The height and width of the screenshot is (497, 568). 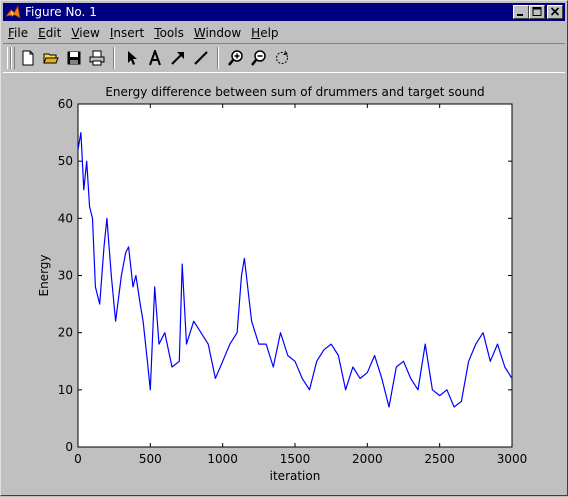 What do you see at coordinates (75, 33) in the screenshot?
I see `menu-accelerator: V` at bounding box center [75, 33].